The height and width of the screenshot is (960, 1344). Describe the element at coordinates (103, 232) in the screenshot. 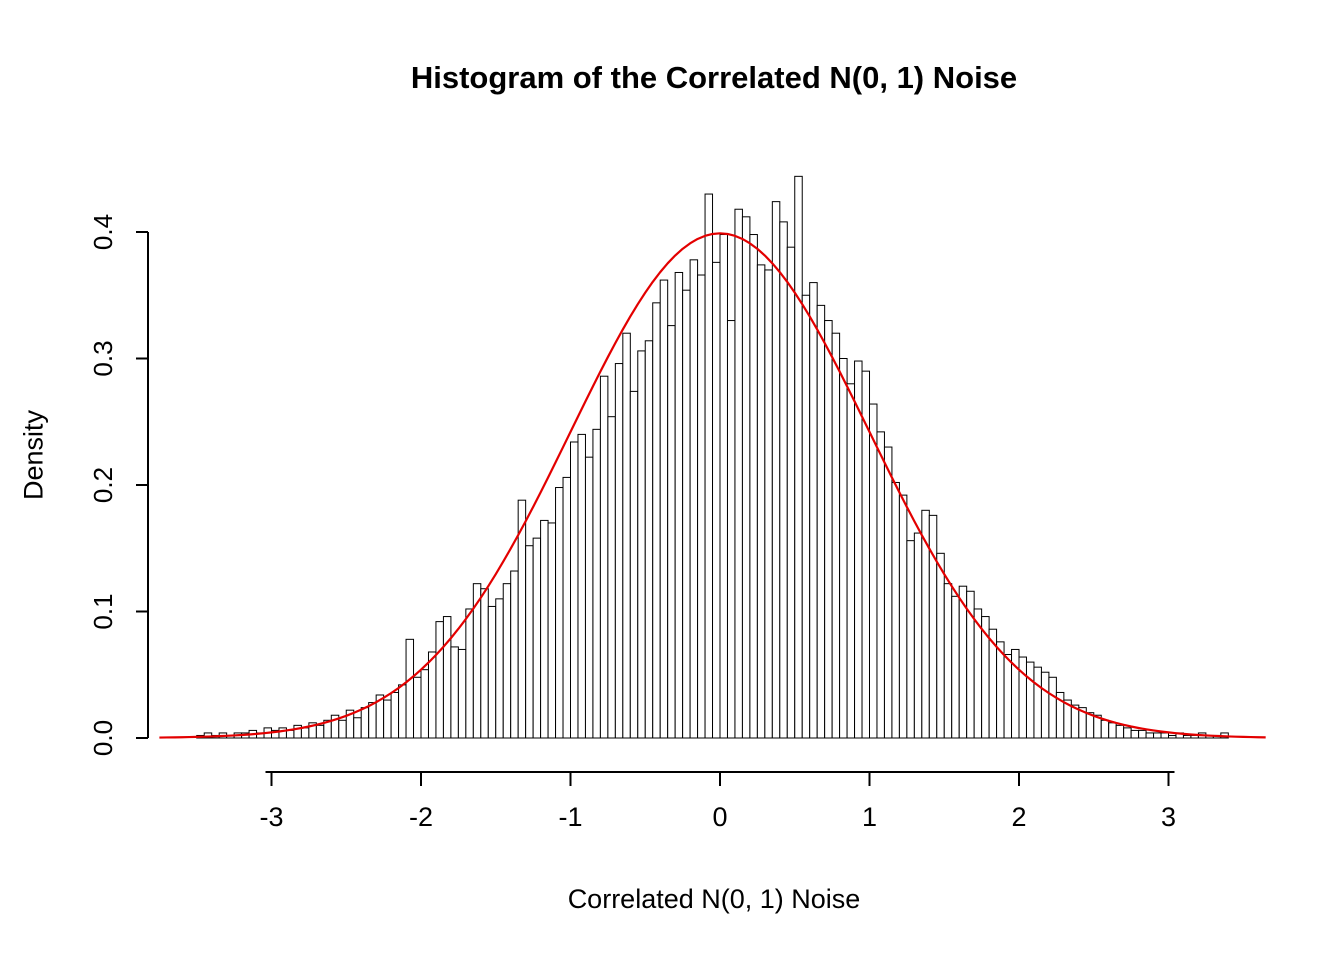

I see `y-tick-label: 0.4` at that location.